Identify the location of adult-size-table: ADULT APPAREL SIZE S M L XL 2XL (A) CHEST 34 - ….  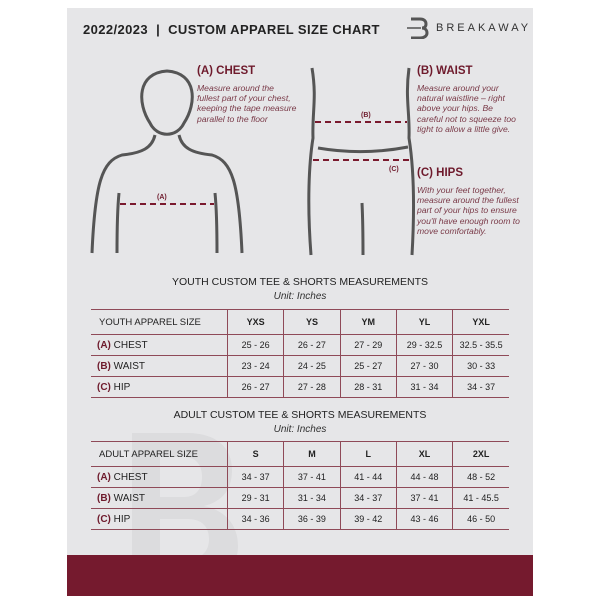
(300, 485).